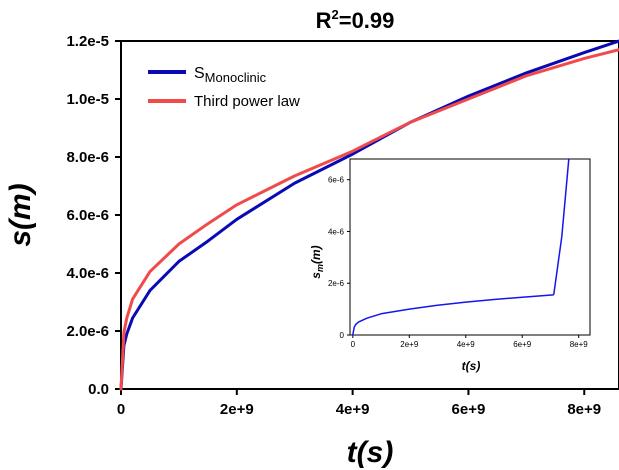 This screenshot has width=619, height=470. I want to click on main-y-tick-label: 2.0e-6, so click(87, 331).